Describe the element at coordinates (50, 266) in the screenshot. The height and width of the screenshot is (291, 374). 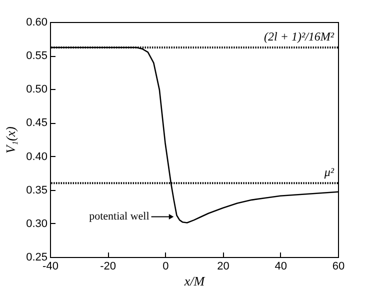
I see `x-tick-label: -40` at that location.